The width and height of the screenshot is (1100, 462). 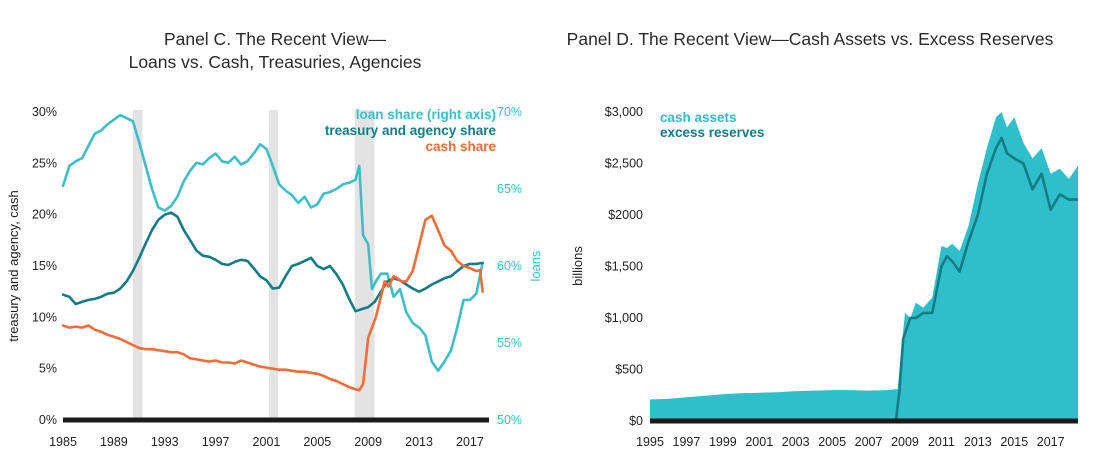 I want to click on panel-d-y-tick: $500, so click(x=629, y=370).